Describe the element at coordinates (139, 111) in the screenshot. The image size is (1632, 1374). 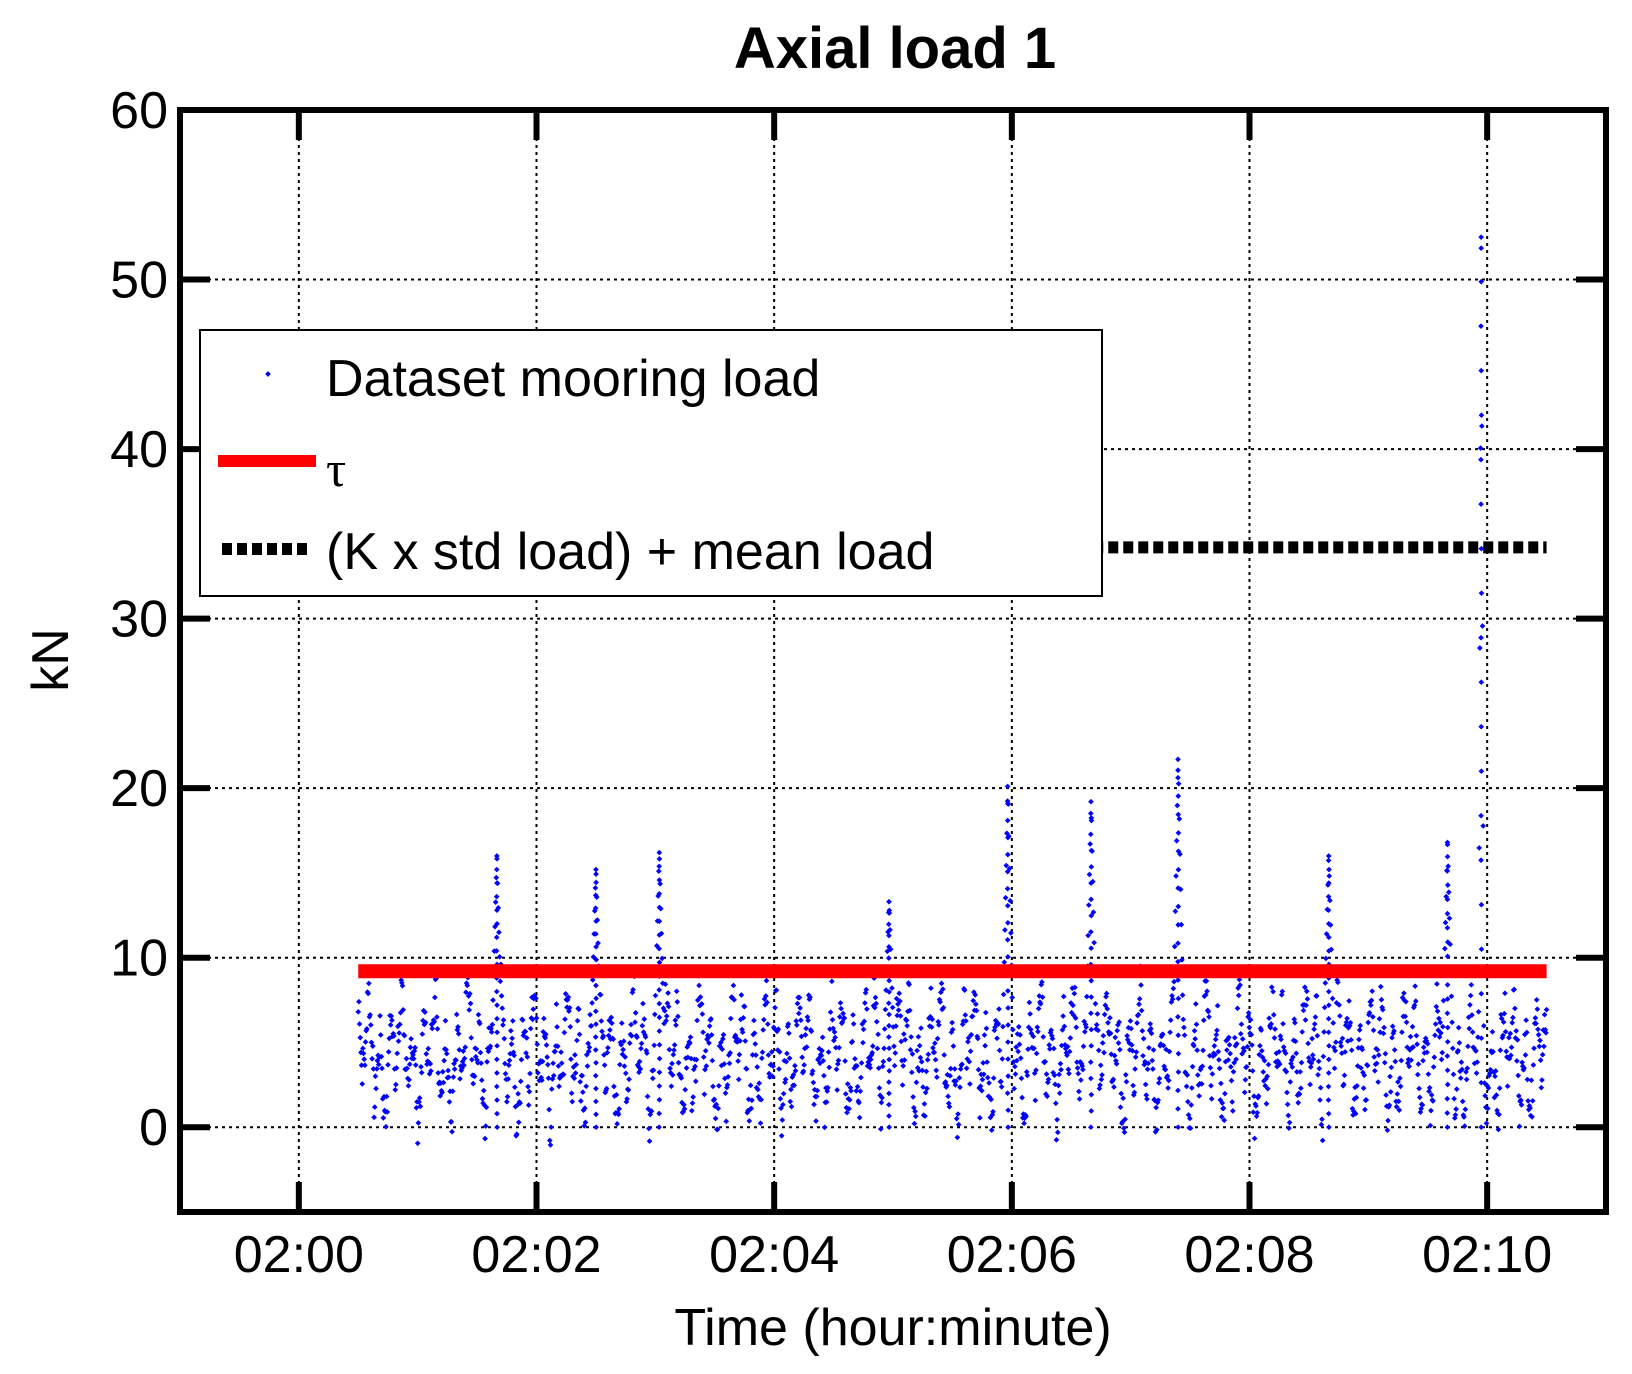
I see `y-tick-label: 60` at that location.